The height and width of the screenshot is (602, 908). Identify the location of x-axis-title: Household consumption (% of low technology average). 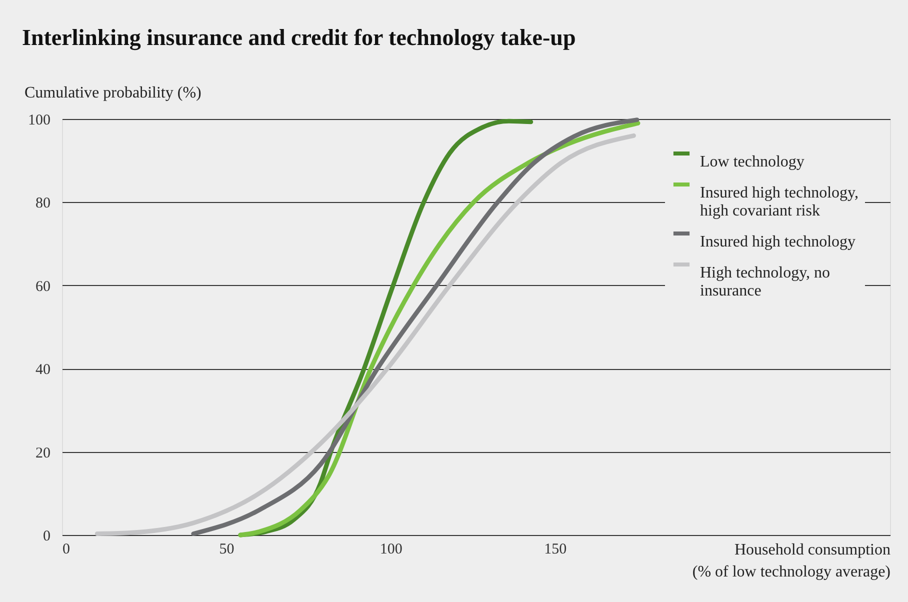
(791, 561).